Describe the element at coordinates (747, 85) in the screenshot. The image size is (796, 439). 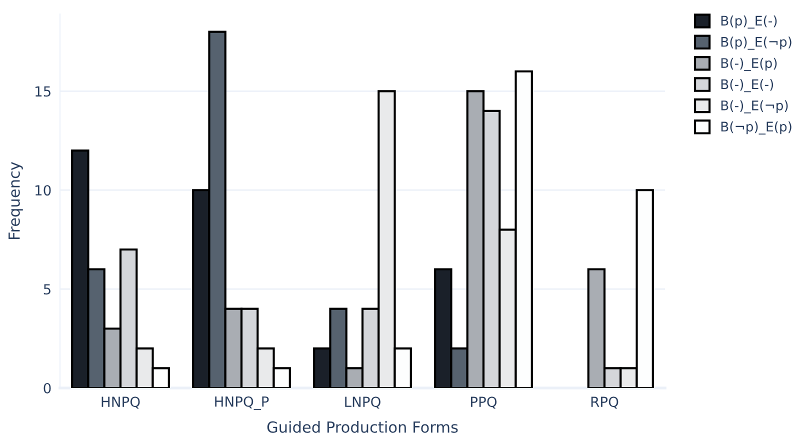
I see `legend-label: B(-)_E(-)` at that location.